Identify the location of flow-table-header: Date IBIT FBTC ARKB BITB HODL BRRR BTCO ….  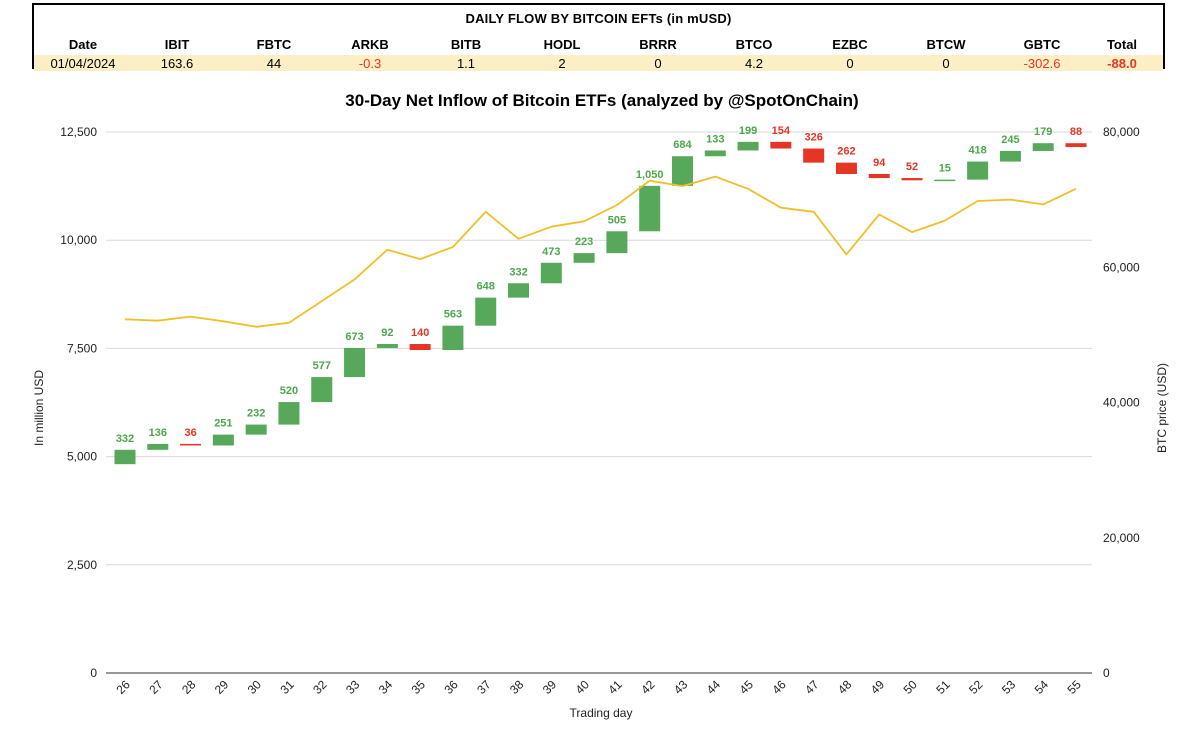
(598, 45).